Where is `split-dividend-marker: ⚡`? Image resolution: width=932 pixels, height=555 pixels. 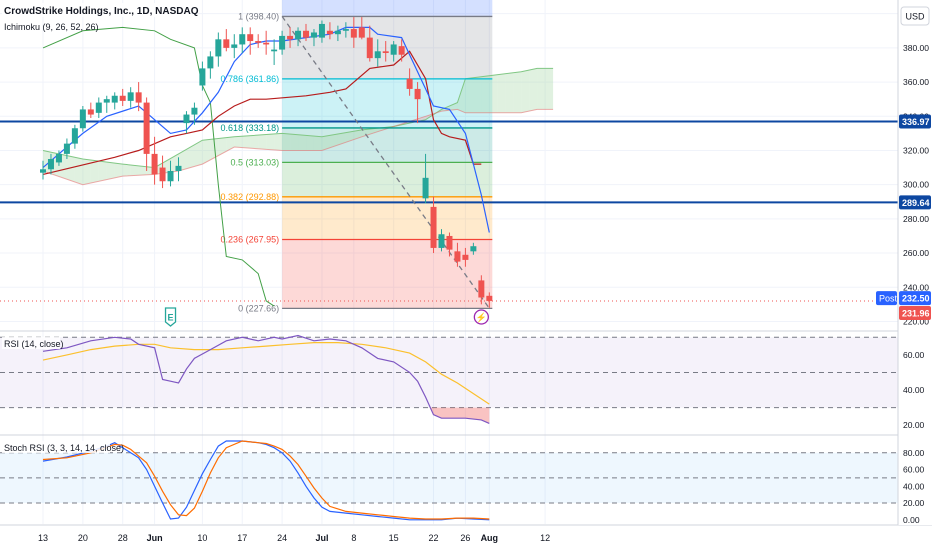
split-dividend-marker: ⚡ is located at coordinates (481, 317).